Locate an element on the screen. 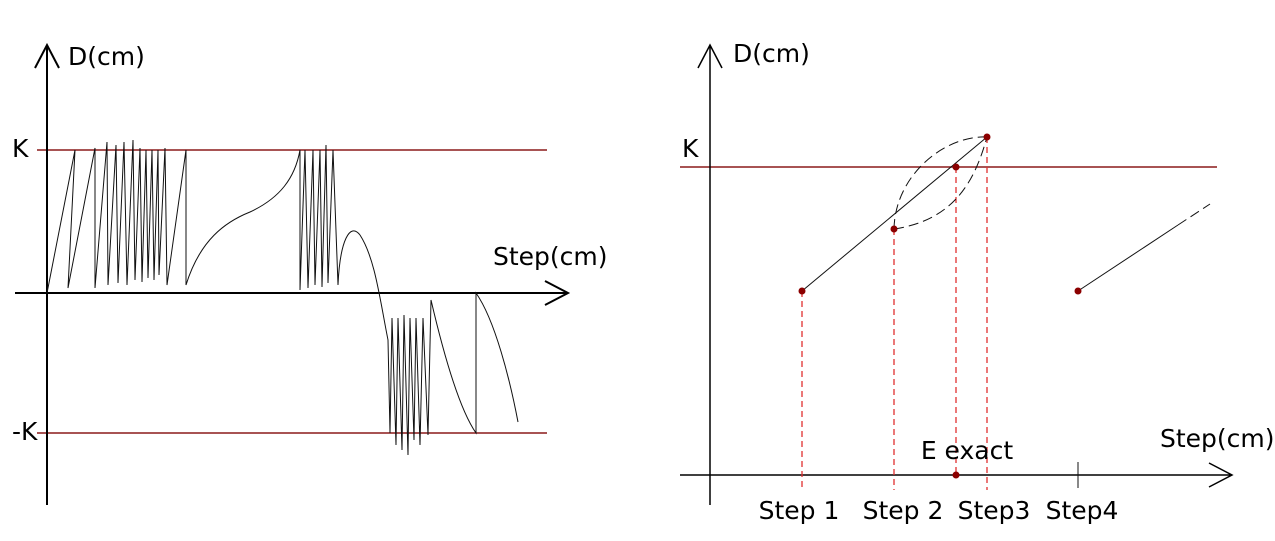 The width and height of the screenshot is (1275, 541). estimate-arcs is located at coordinates (940, 183).